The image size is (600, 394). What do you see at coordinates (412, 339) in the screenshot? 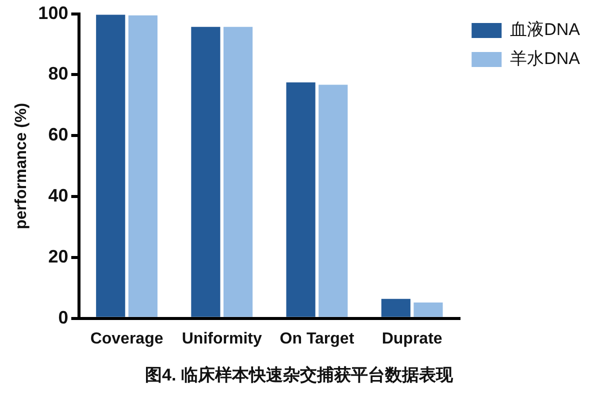
I see `x-tick-label: Duprate` at bounding box center [412, 339].